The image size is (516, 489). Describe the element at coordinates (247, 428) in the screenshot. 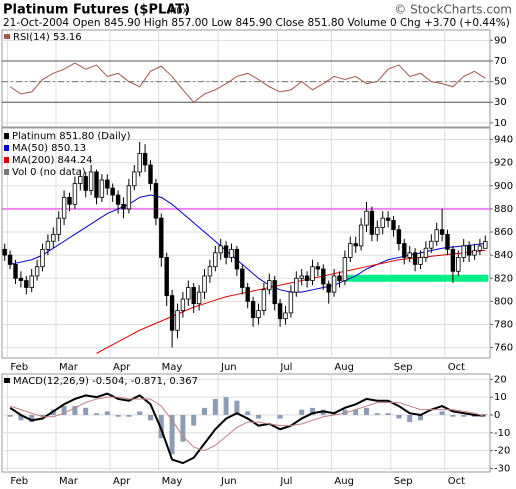

I see `macd-line` at that location.